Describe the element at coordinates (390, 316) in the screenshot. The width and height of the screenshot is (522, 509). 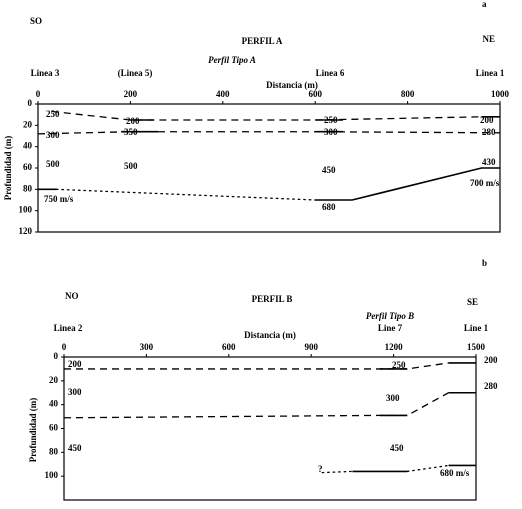
I see `subtitle: Perfil Tipo B` at that location.